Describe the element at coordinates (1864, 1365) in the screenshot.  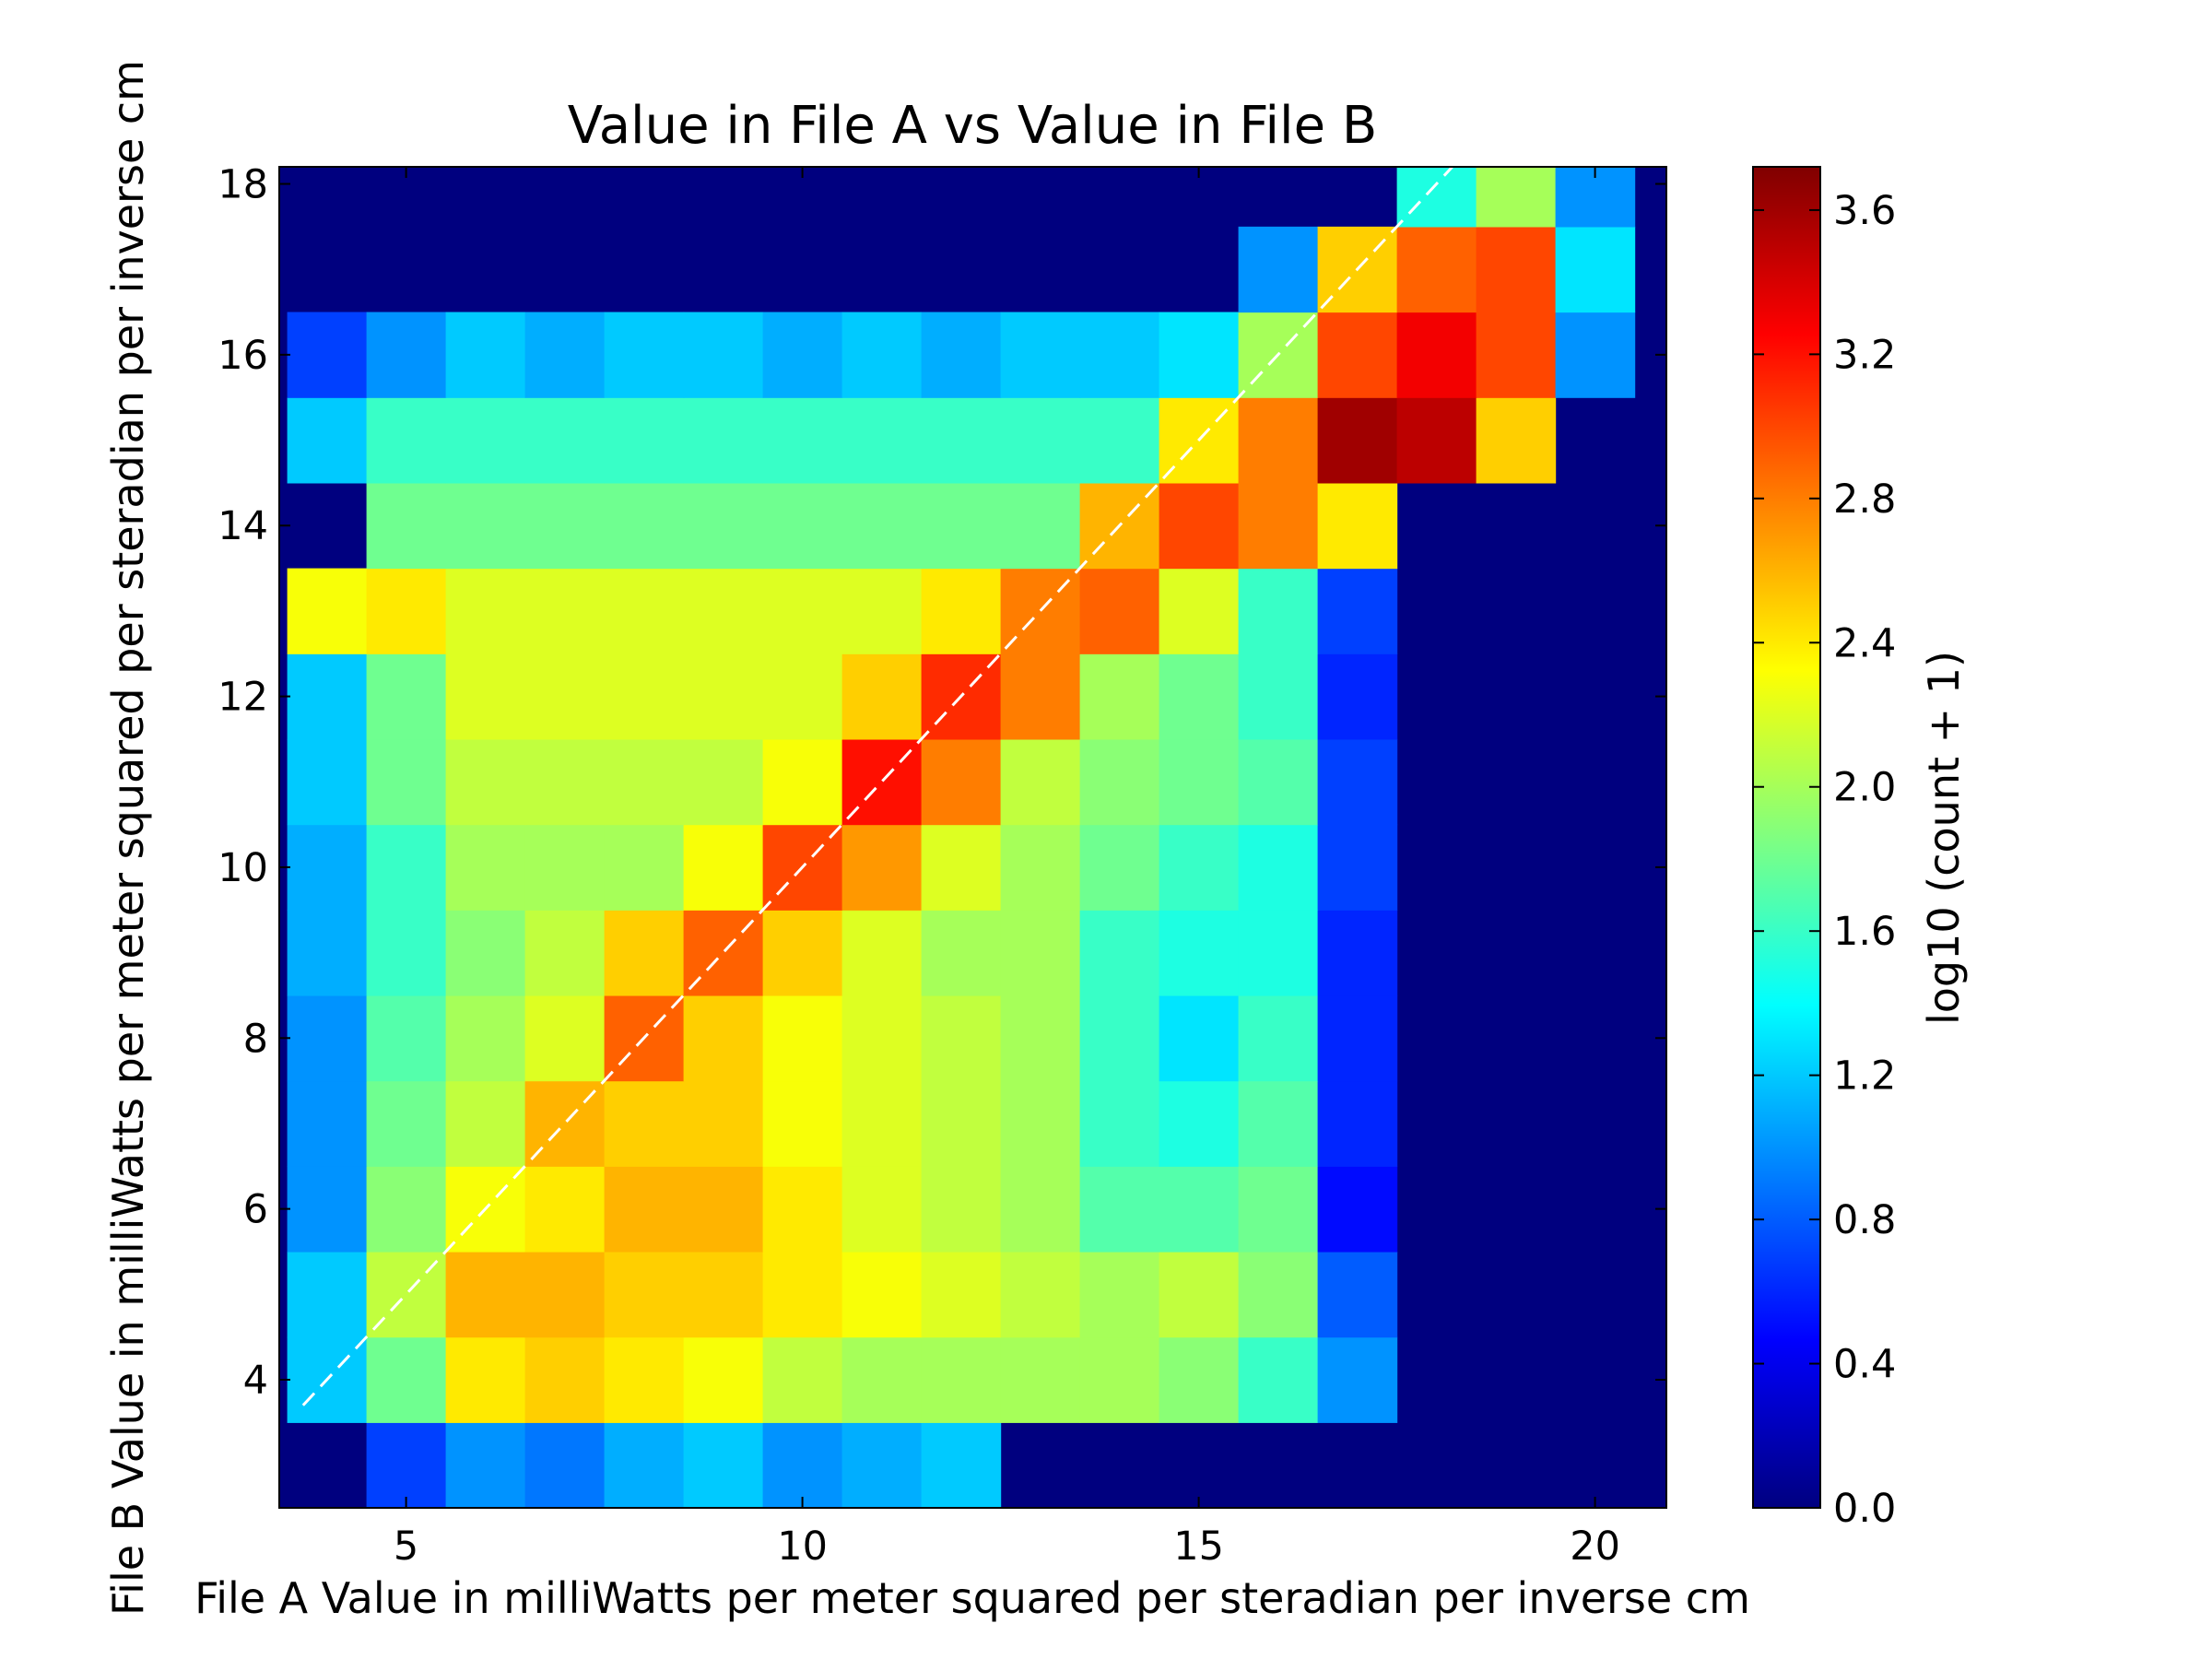
I see `colorbar-tick-label: 0.4` at that location.